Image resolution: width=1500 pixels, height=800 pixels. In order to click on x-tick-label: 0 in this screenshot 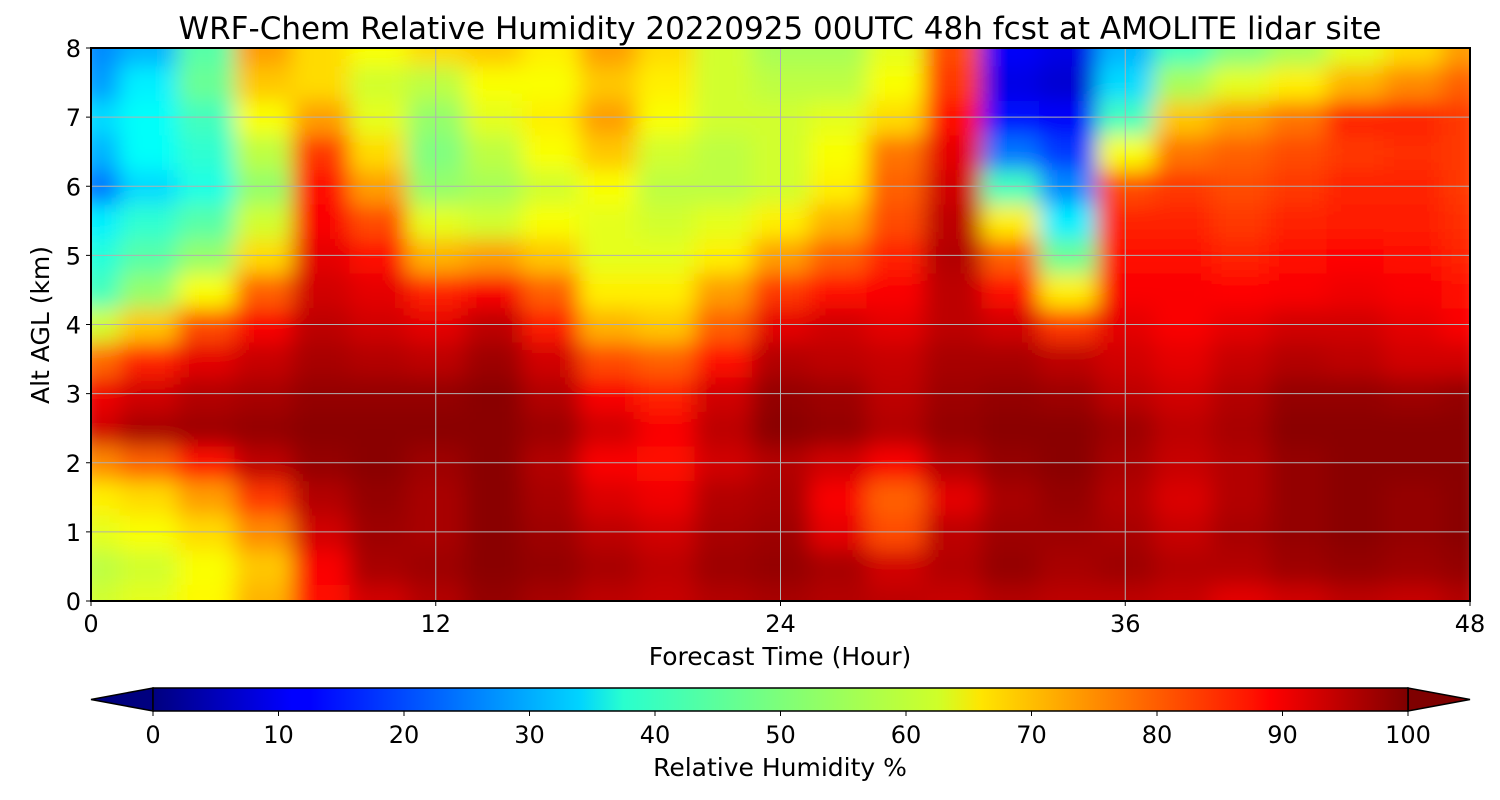, I will do `click(90, 624)`.